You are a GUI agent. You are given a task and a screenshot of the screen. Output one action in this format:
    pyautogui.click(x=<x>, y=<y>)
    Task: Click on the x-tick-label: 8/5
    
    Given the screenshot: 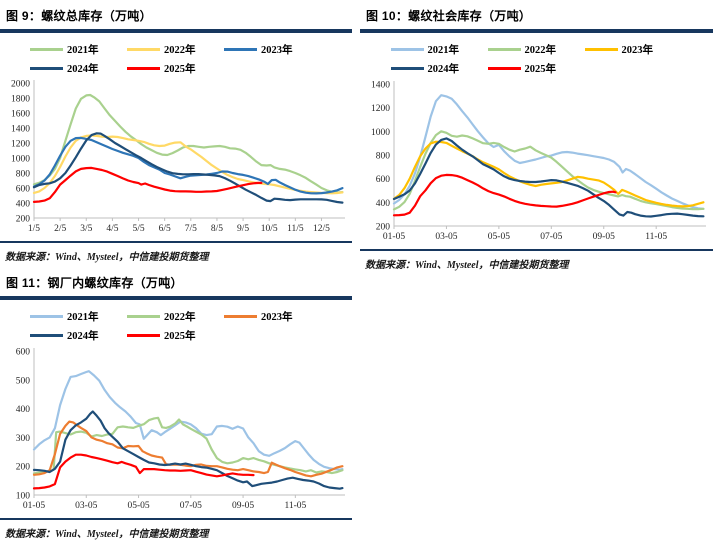 What is the action you would take?
    pyautogui.click(x=217, y=229)
    